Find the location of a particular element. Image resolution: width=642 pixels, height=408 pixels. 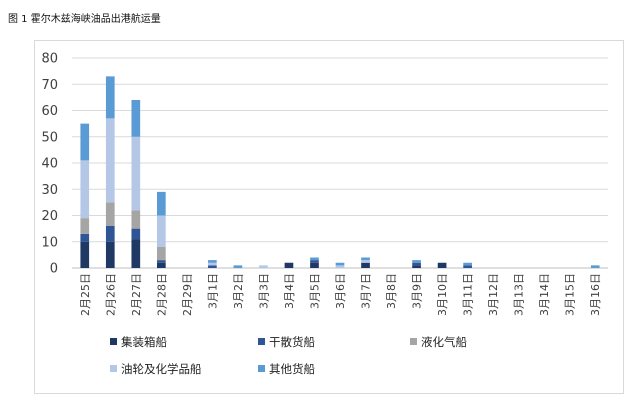

y-tick-label: 40 is located at coordinates (49, 164).